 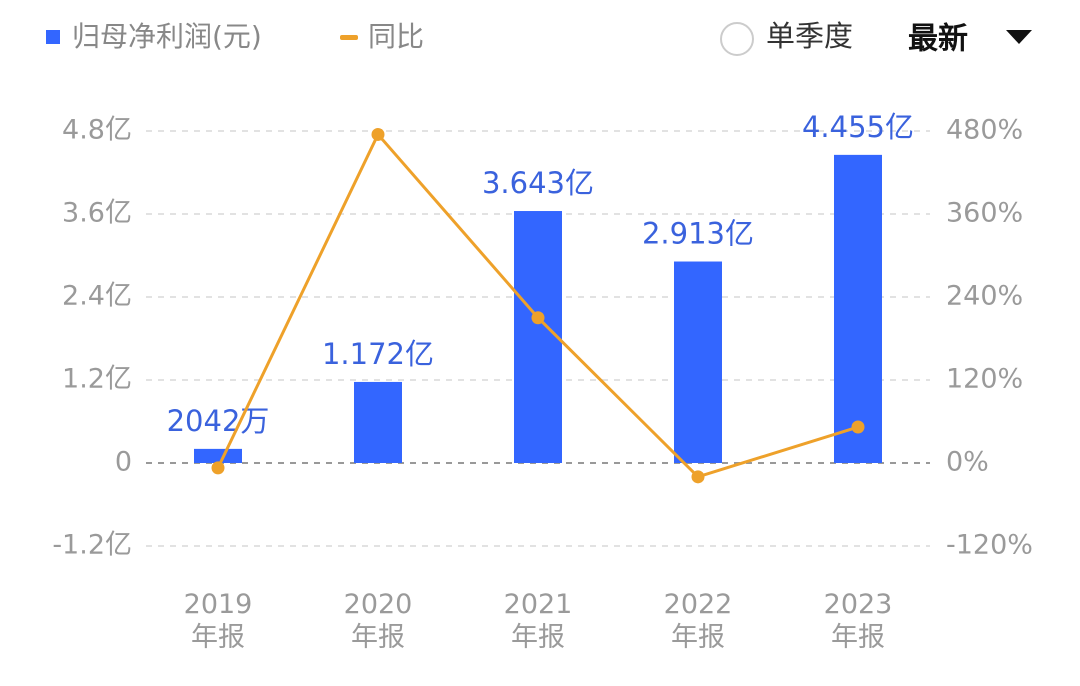 I want to click on radio, so click(x=737, y=39).